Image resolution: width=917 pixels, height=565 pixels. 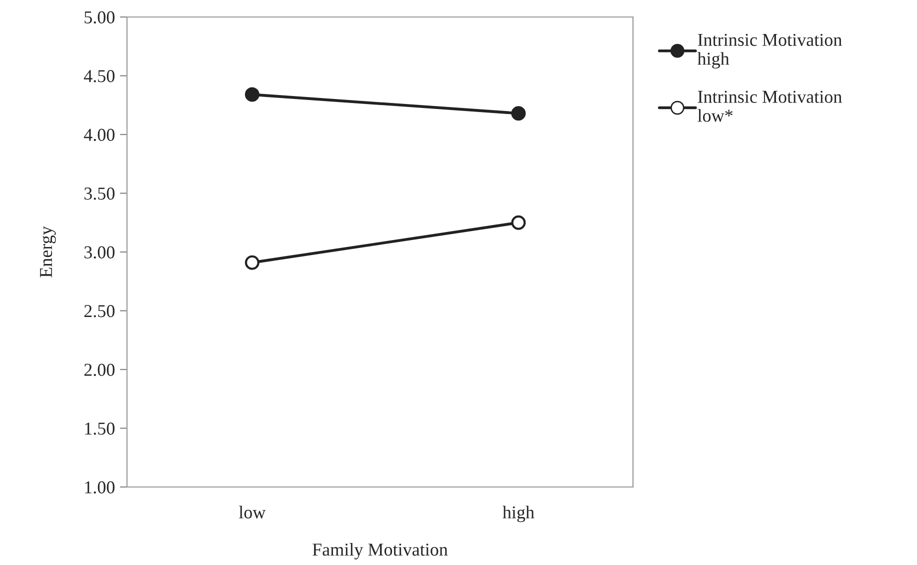 I want to click on x-tick-label: high, so click(x=518, y=514).